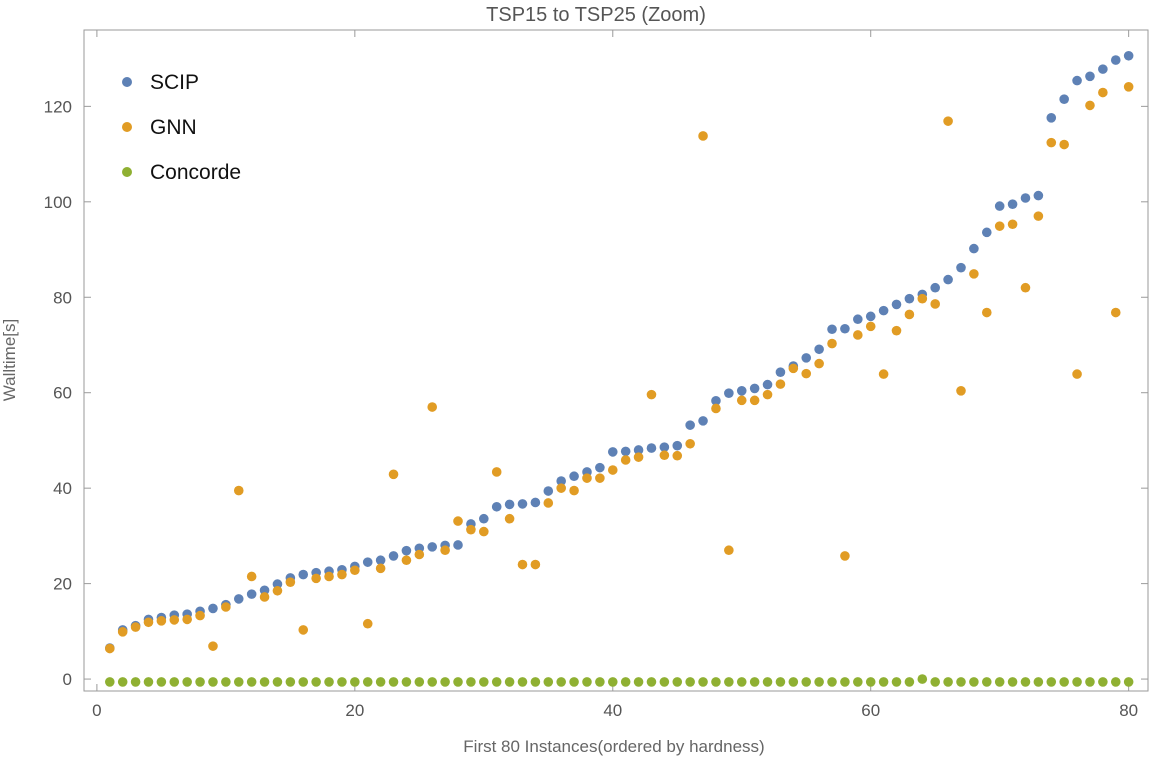 The width and height of the screenshot is (1152, 762). I want to click on legend-item: SCIP, so click(160, 82).